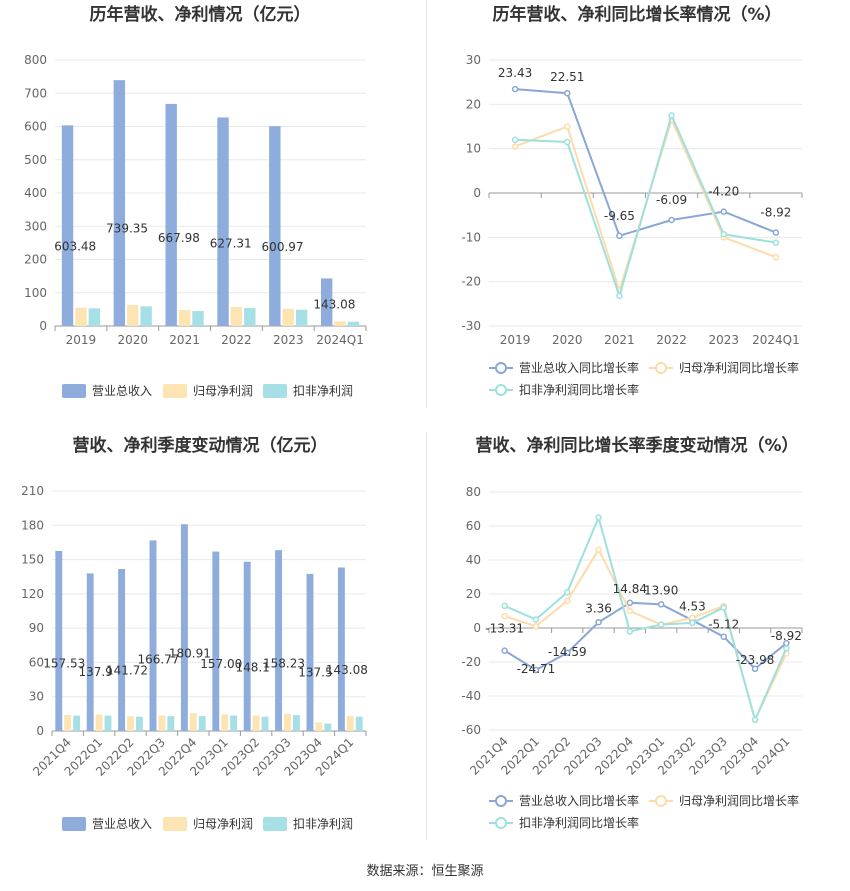  I want to click on data-label: 158.23, so click(284, 663).